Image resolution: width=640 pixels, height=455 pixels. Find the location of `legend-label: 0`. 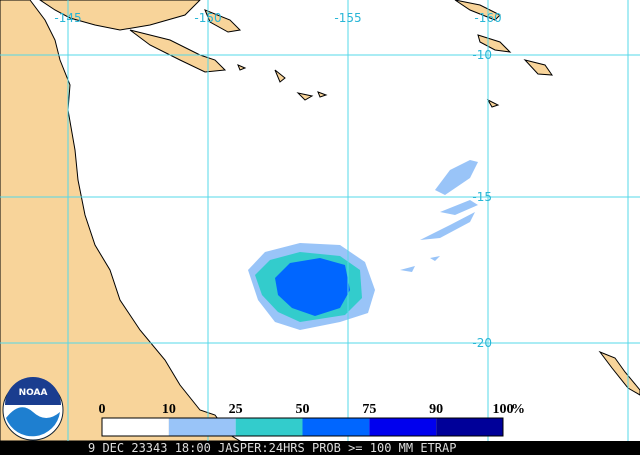

legend-label: 0 is located at coordinates (102, 409).